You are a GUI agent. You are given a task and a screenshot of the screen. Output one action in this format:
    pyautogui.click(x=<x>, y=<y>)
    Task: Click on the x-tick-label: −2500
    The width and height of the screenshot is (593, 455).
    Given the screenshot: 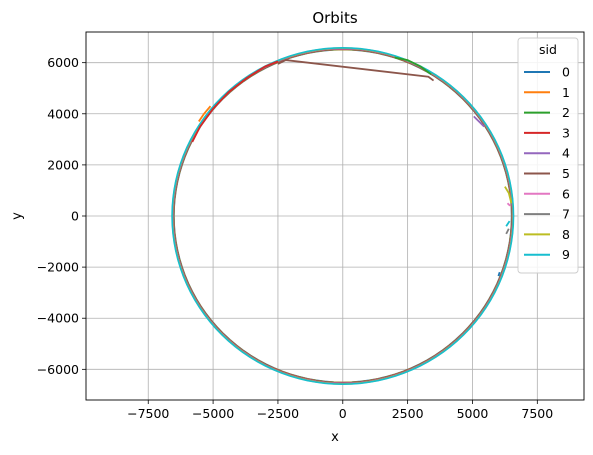 What is the action you would take?
    pyautogui.click(x=278, y=413)
    